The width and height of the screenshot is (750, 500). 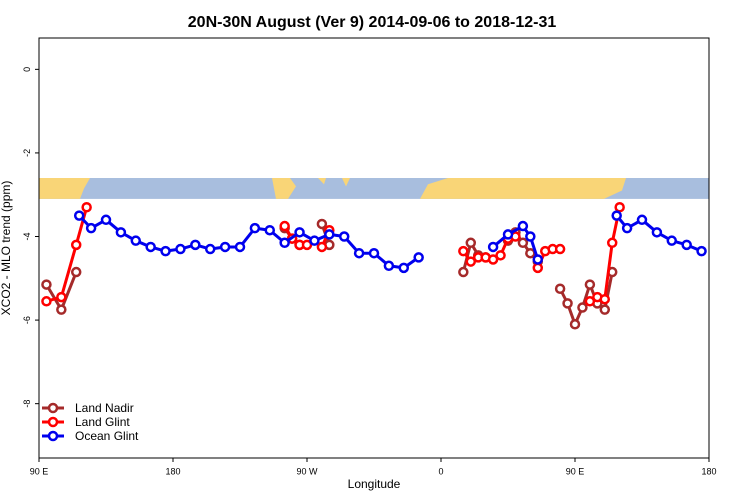 I want to click on x-axis: 90 E 180 90 W 0 90 E 180, so click(x=373, y=467).